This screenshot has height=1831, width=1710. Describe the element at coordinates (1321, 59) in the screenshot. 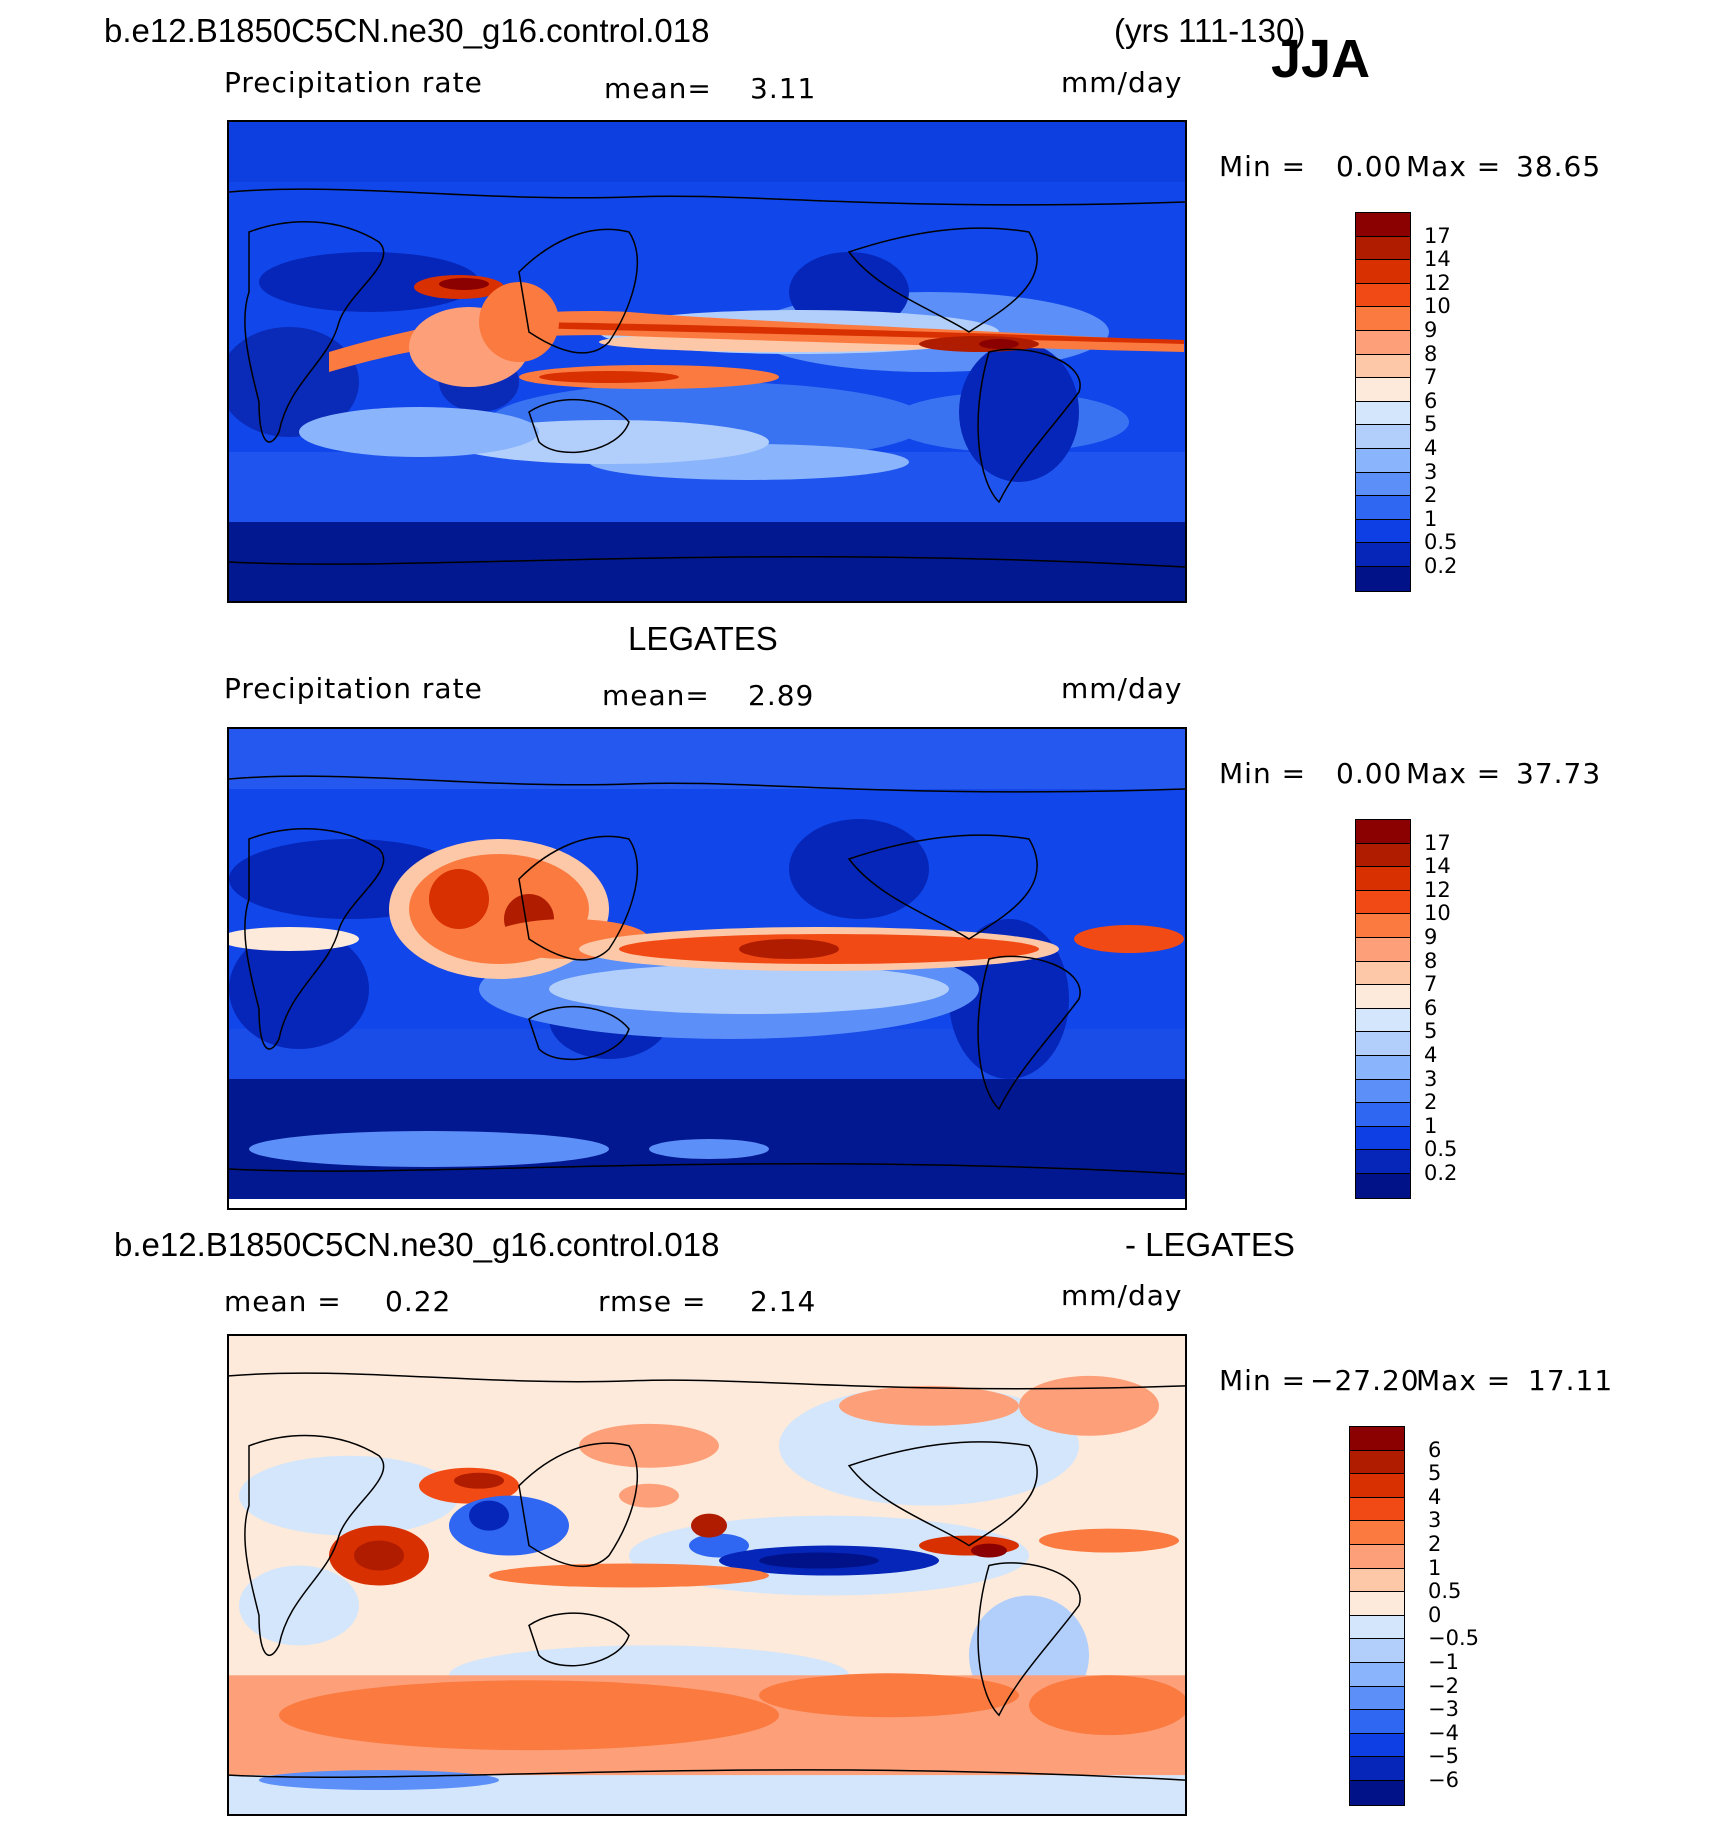

I see `season-label: JJA` at that location.